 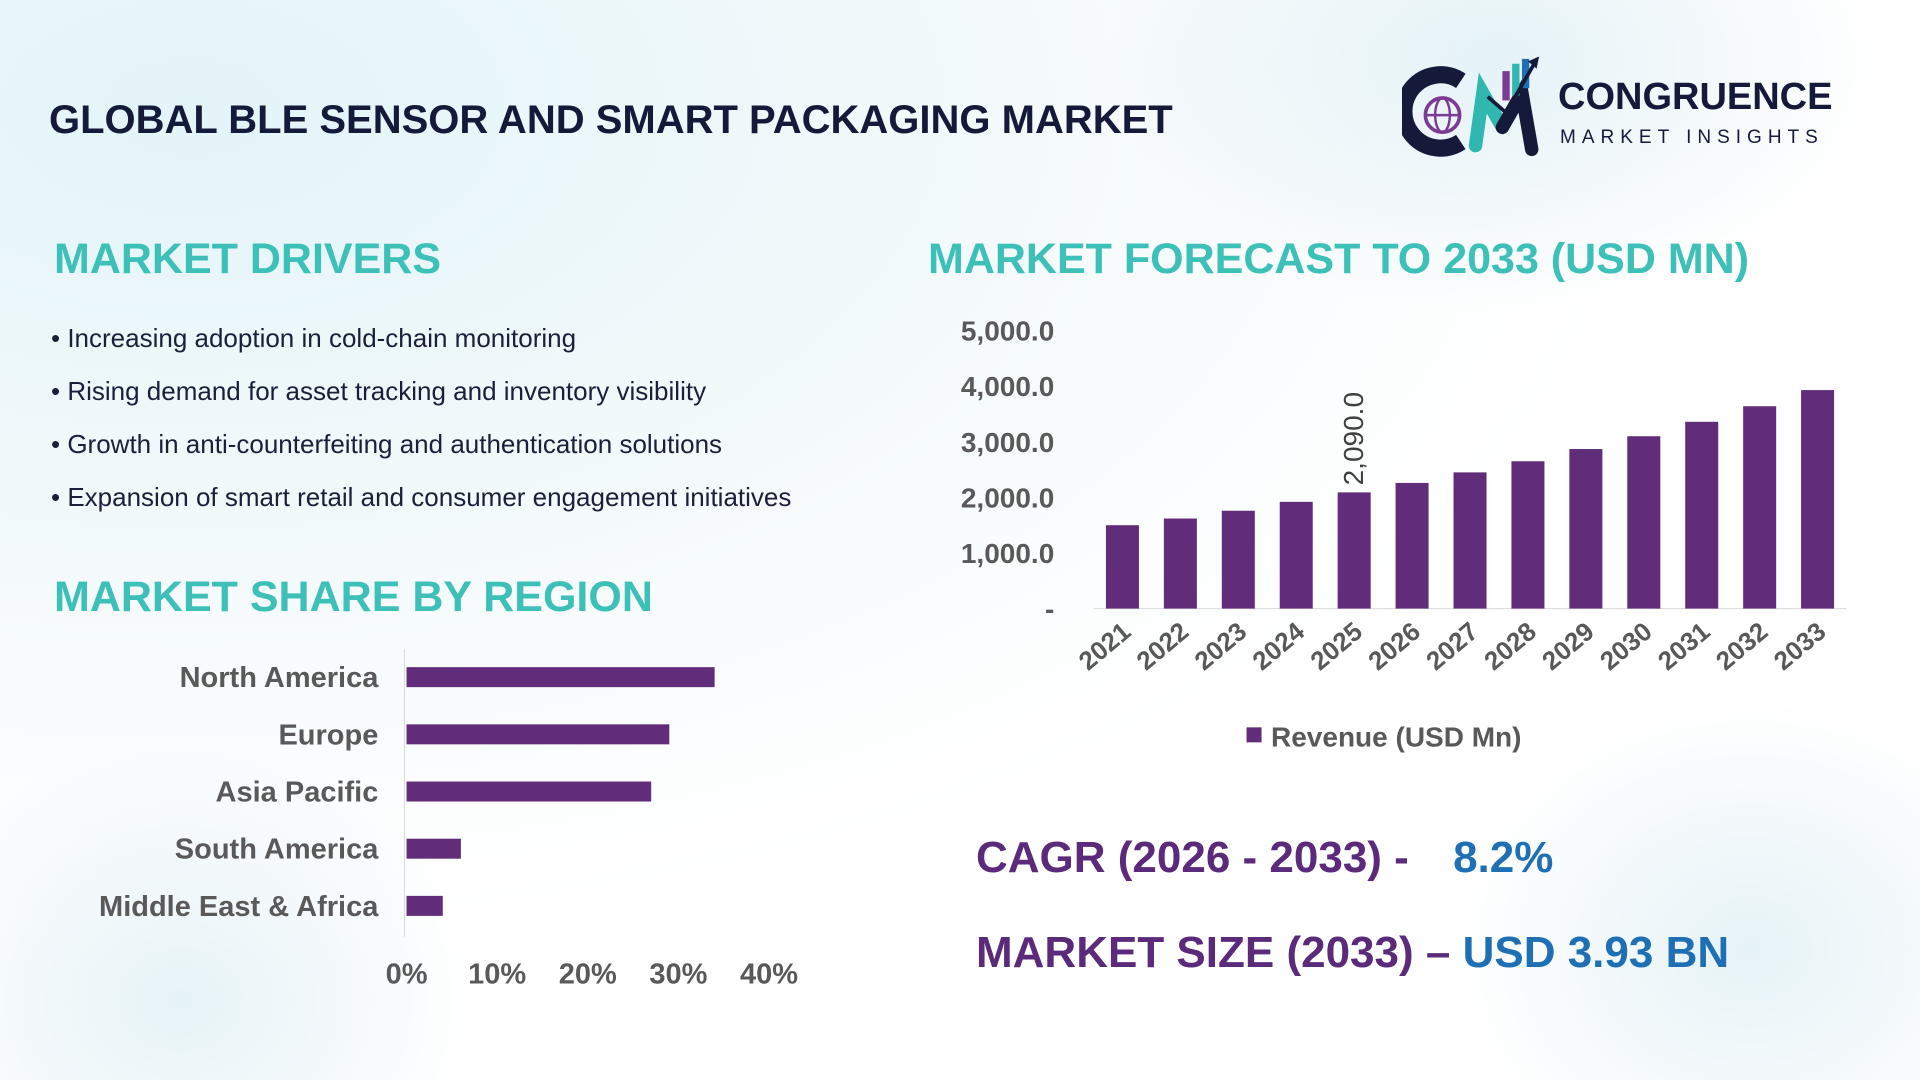 What do you see at coordinates (407, 974) in the screenshot?
I see `x-tick-label: 0%` at bounding box center [407, 974].